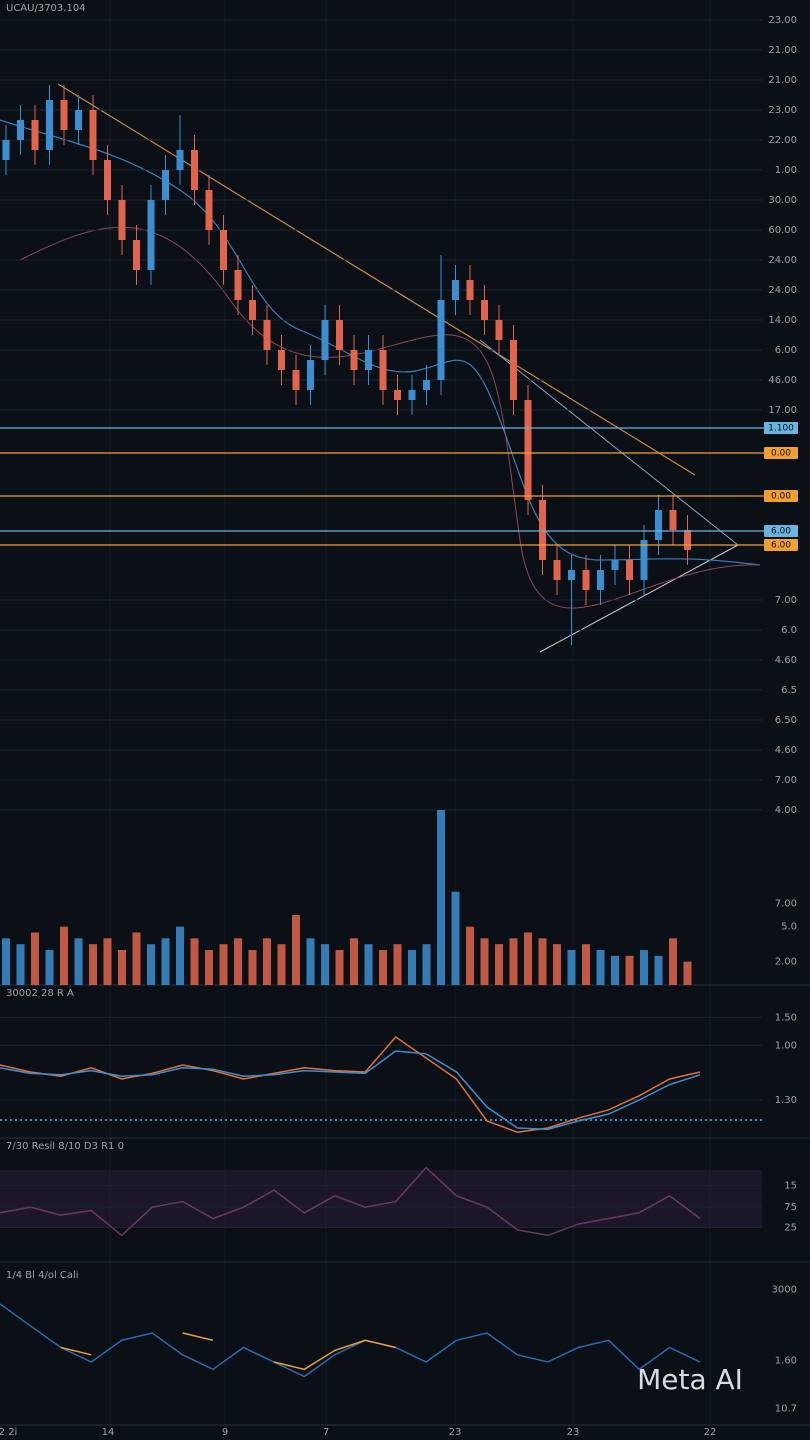  Describe the element at coordinates (789, 690) in the screenshot. I see `y-tick-label: 6.5` at that location.